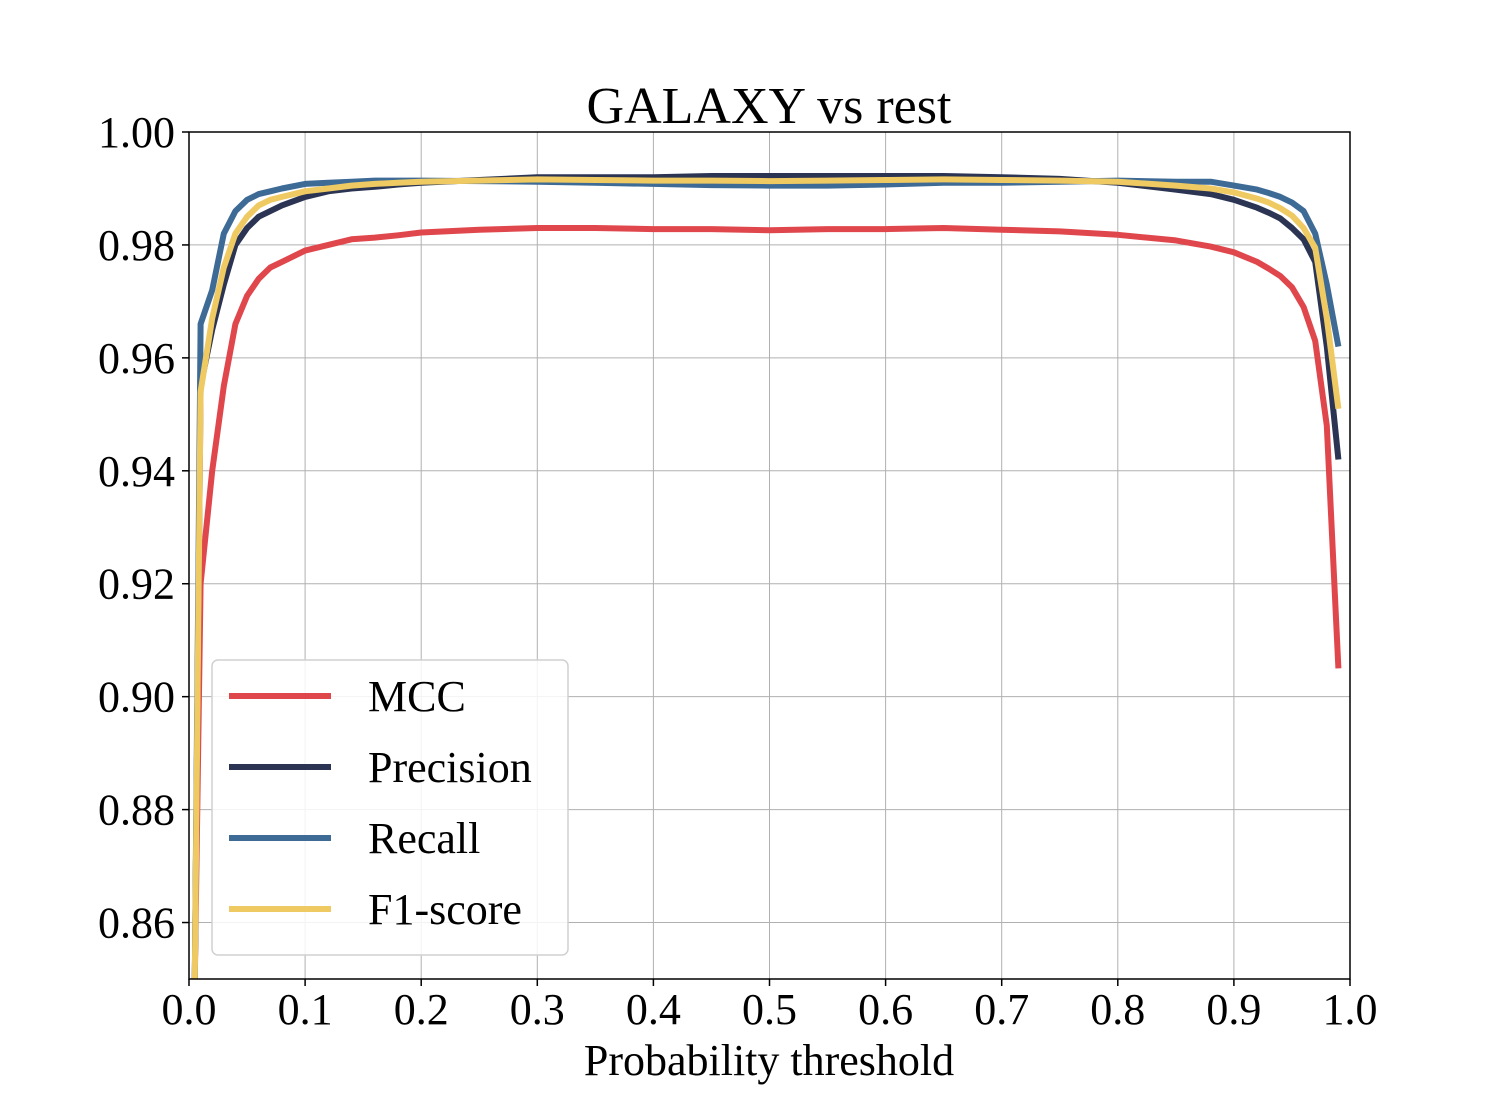 Image resolution: width=1500 pixels, height=1100 pixels. Describe the element at coordinates (136, 697) in the screenshot. I see `y-tick-label: 0.90` at that location.